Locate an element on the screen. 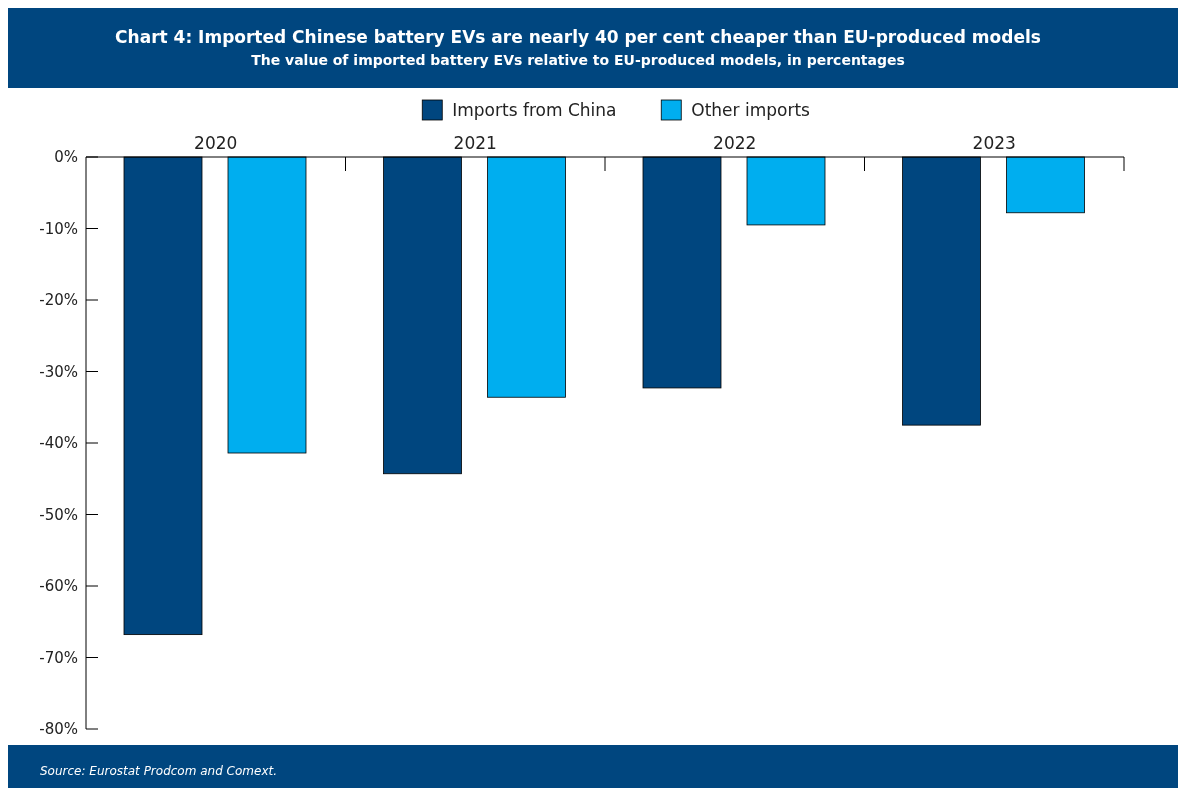 The width and height of the screenshot is (1186, 796). y-tick-label: -80% is located at coordinates (58, 729).